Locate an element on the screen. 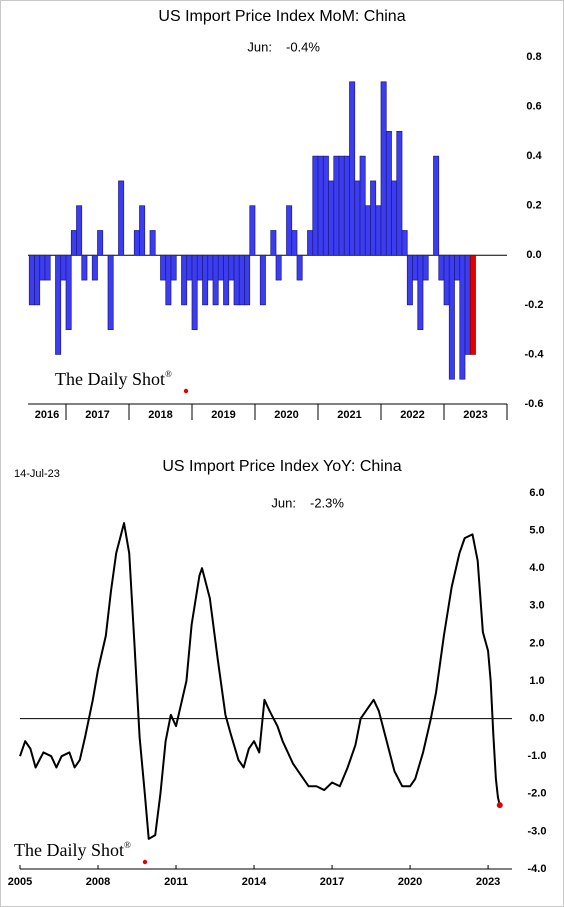 The image size is (564, 907). annotation-value: -0.4% is located at coordinates (303, 46).